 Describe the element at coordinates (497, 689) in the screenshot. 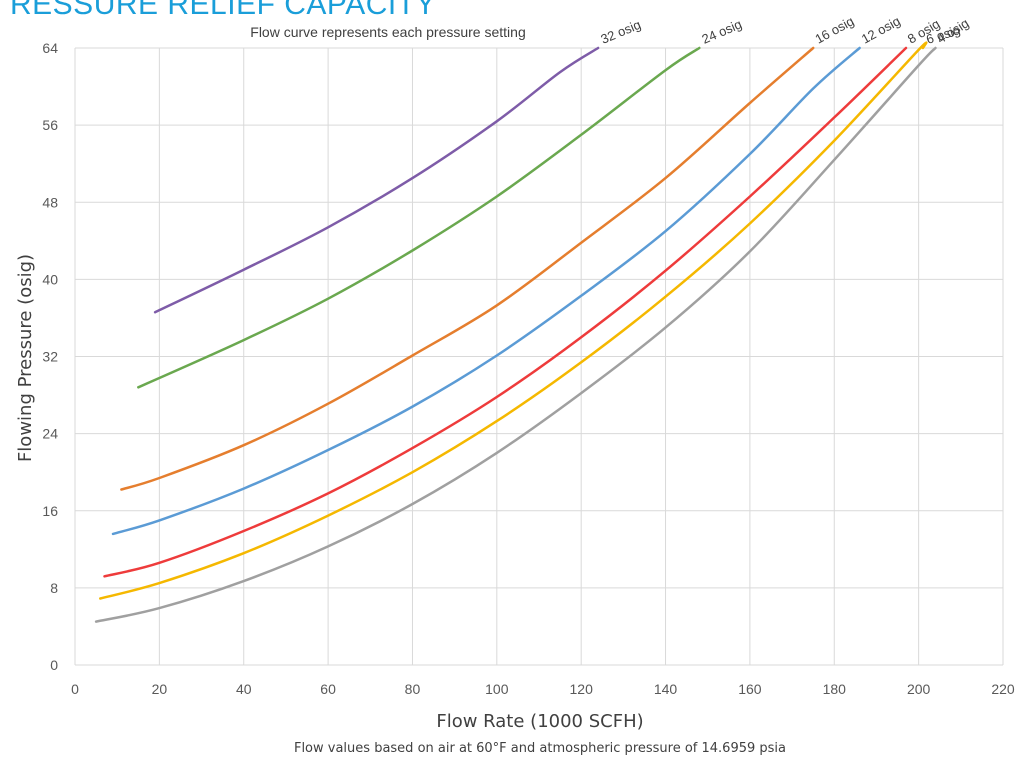

I see `x-tick-label: 100` at that location.